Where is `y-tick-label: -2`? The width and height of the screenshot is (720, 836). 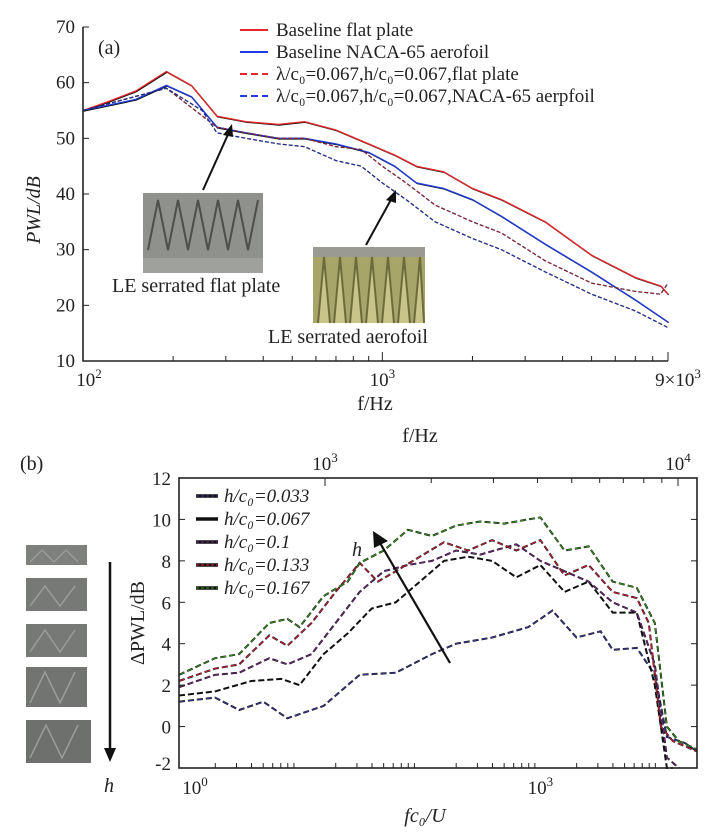 y-tick-label: -2 is located at coordinates (163, 764).